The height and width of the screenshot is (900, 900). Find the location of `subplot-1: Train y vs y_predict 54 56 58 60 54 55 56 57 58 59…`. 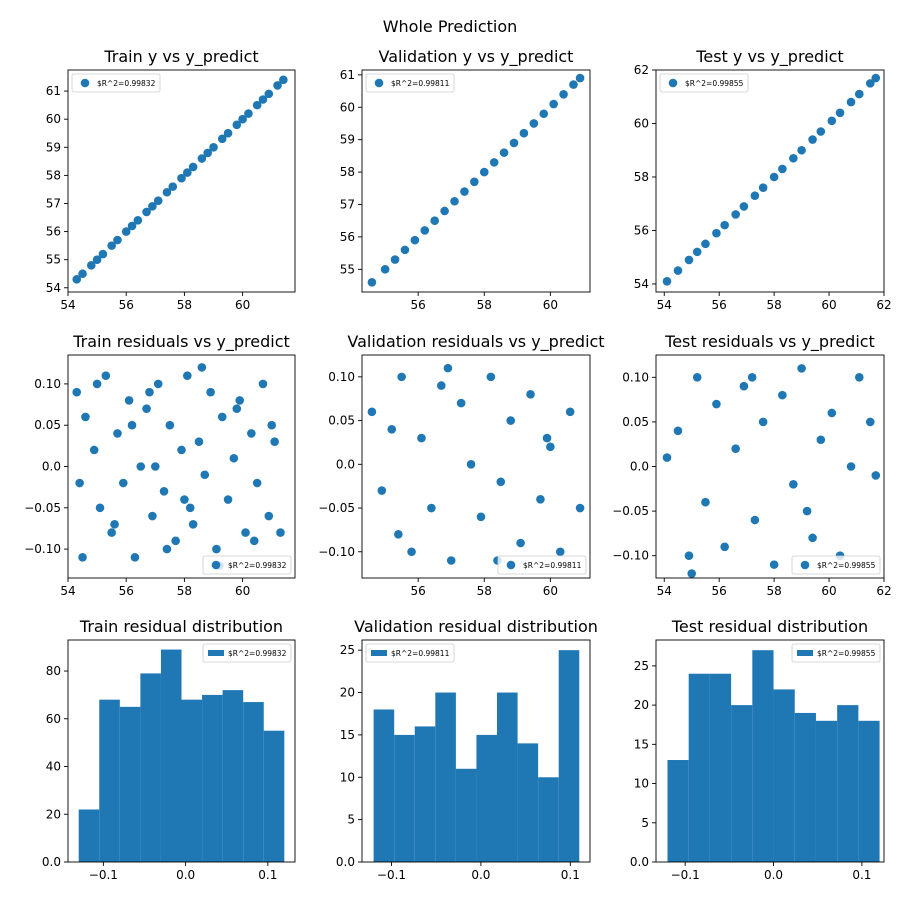

subplot-1: Train y vs y_predict 54 56 58 60 54 55 56 57 58 59… is located at coordinates (171, 179).